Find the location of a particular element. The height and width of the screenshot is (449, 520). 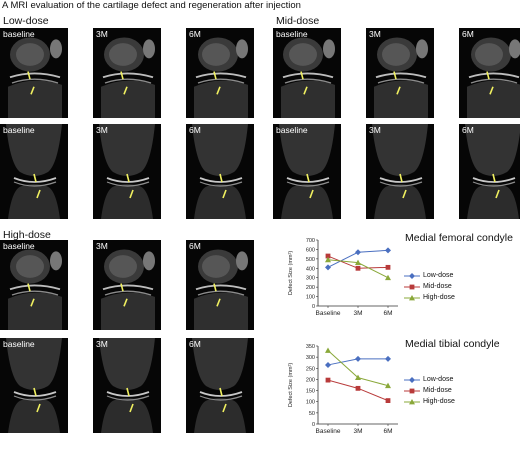

y-tick-label: 500 is located at coordinates (310, 260).